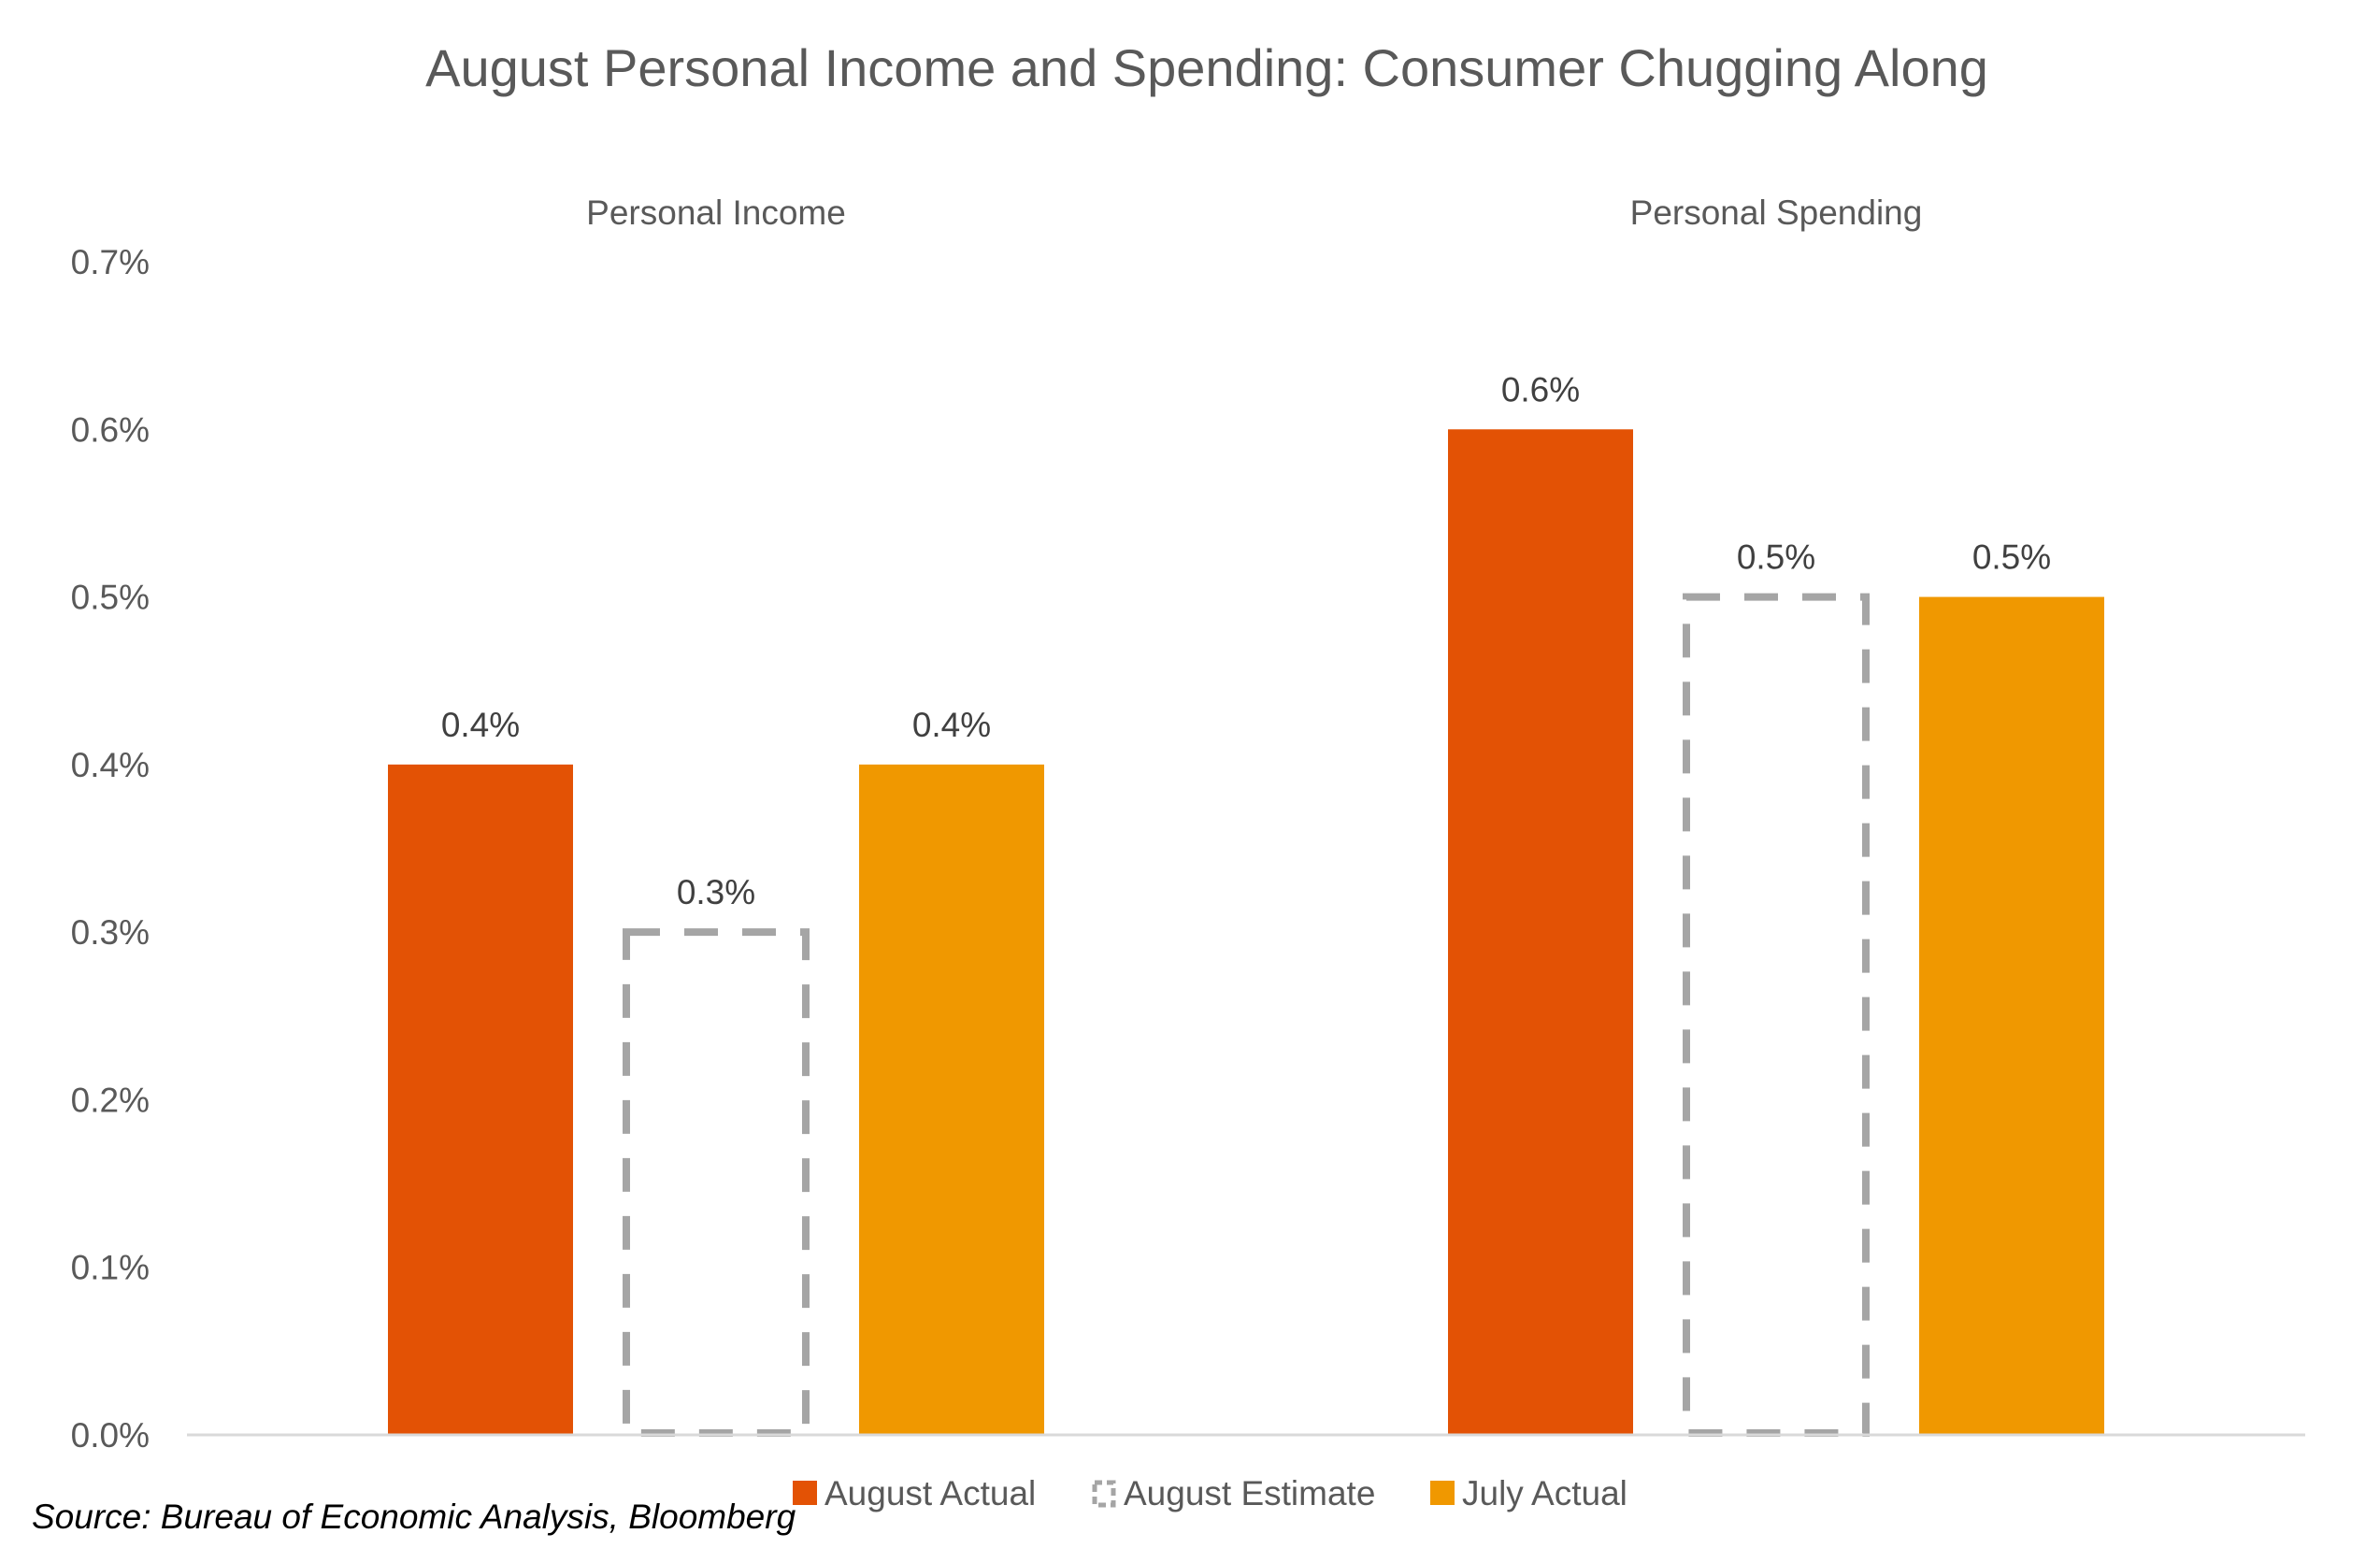  Describe the element at coordinates (1254, 213) in the screenshot. I see `category-labels: Personal Income Personal Spending` at that location.